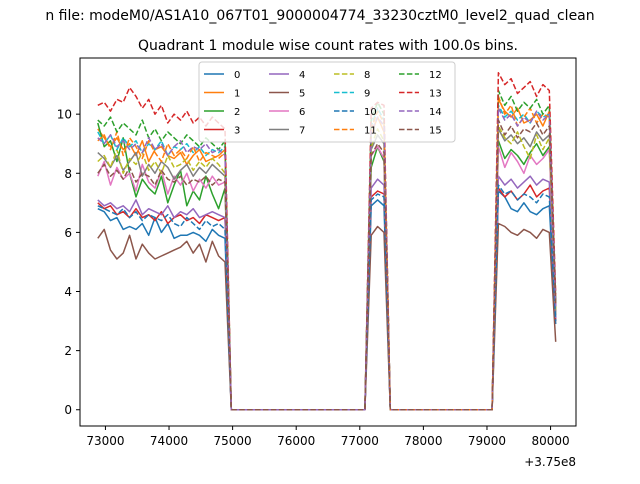  What do you see at coordinates (233, 441) in the screenshot?
I see `x-tick-label: 75000` at bounding box center [233, 441].